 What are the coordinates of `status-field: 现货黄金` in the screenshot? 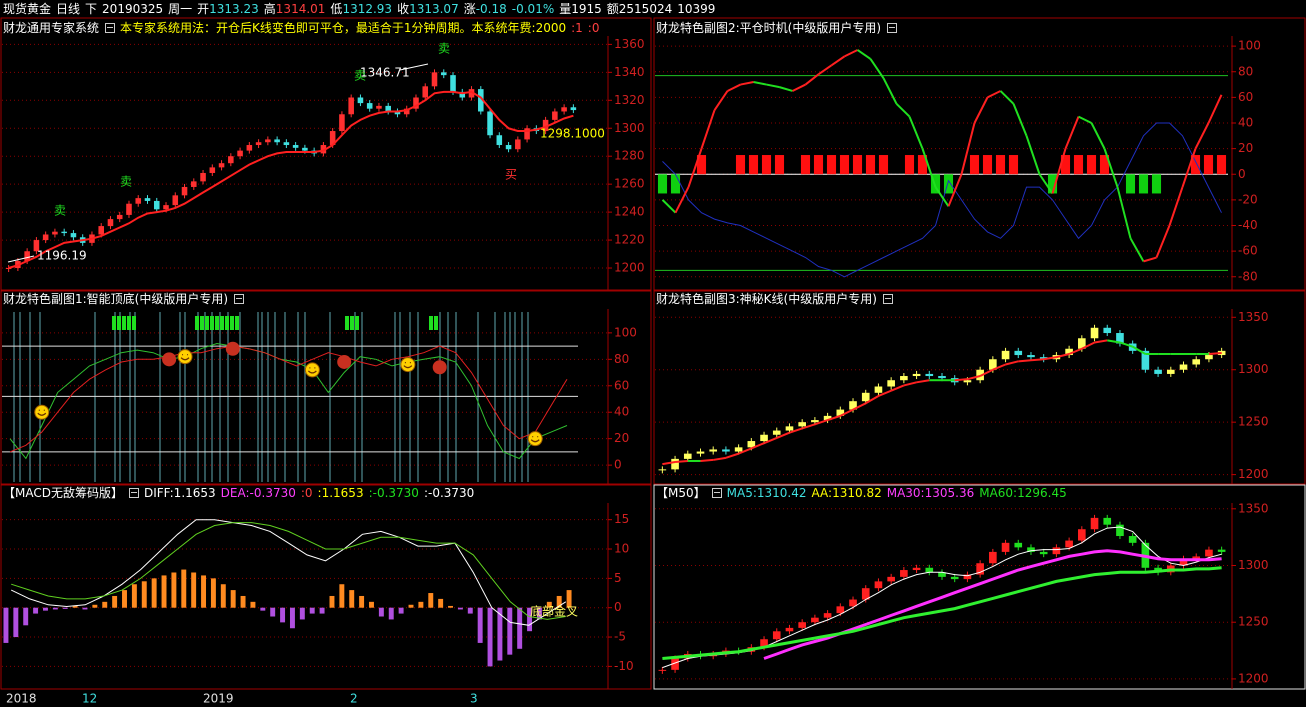 It's located at (27, 9).